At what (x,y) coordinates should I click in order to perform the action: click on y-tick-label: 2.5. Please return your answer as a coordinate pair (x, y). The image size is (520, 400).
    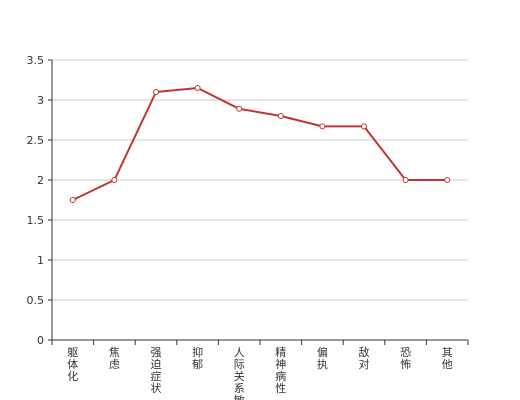
    Looking at the image, I should click on (36, 140).